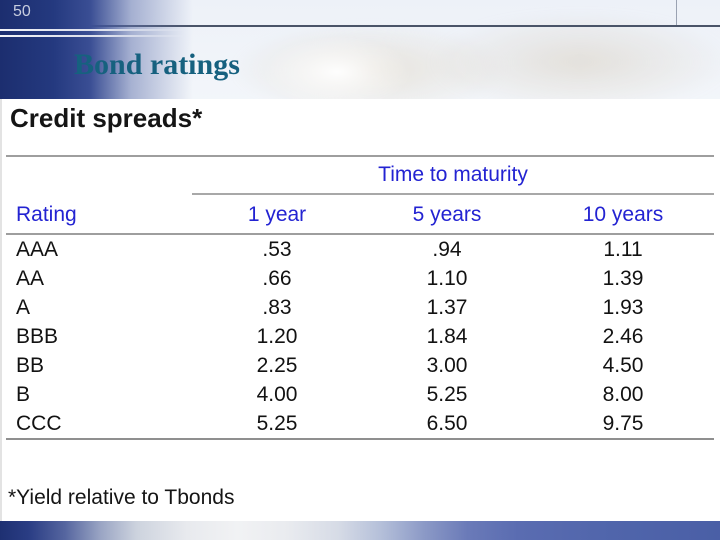 The width and height of the screenshot is (720, 540). What do you see at coordinates (453, 175) in the screenshot?
I see `group-header-time-to-maturity: Time to maturity` at bounding box center [453, 175].